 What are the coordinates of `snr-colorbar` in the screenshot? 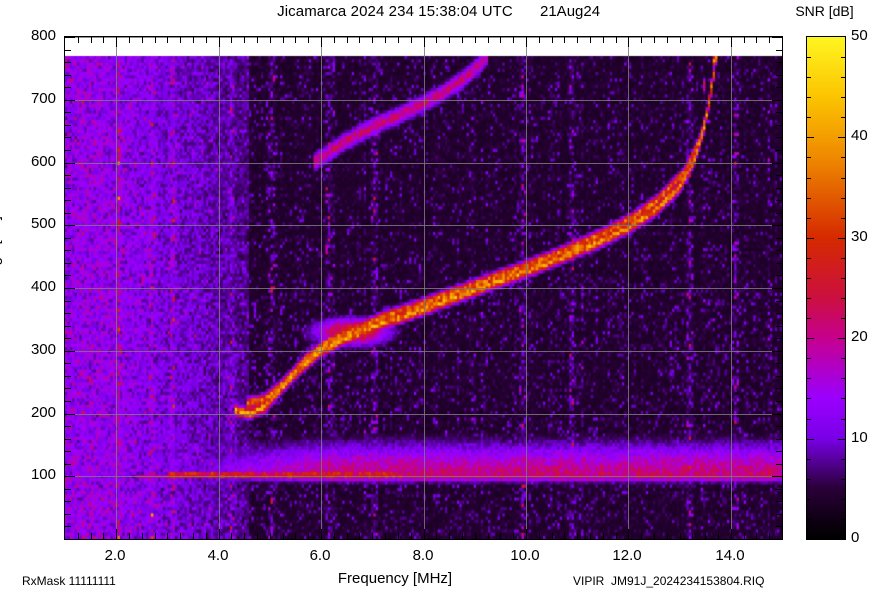 It's located at (826, 288).